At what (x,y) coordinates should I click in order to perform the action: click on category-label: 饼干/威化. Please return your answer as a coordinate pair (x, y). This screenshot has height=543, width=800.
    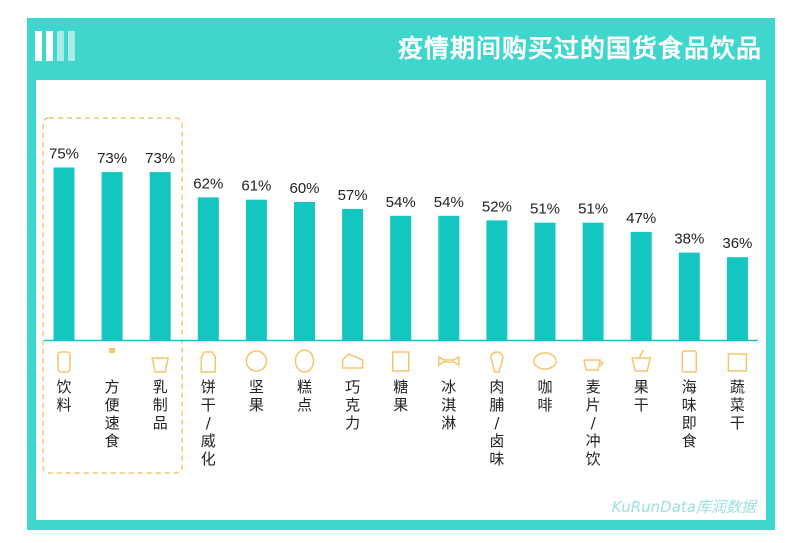
    Looking at the image, I should click on (208, 423).